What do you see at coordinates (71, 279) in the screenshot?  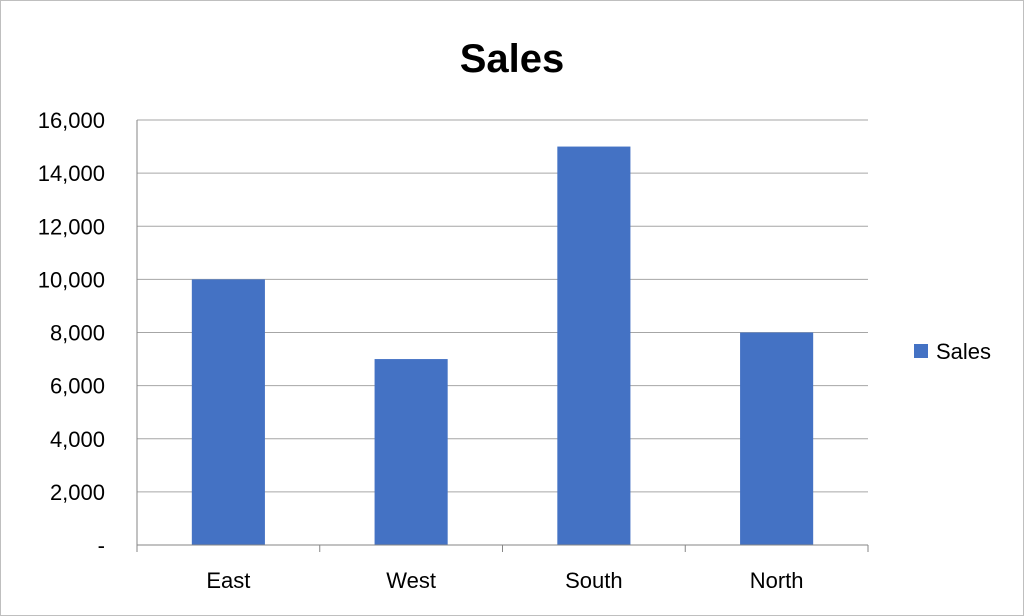 I see `y-tick-label: 10,000` at bounding box center [71, 279].